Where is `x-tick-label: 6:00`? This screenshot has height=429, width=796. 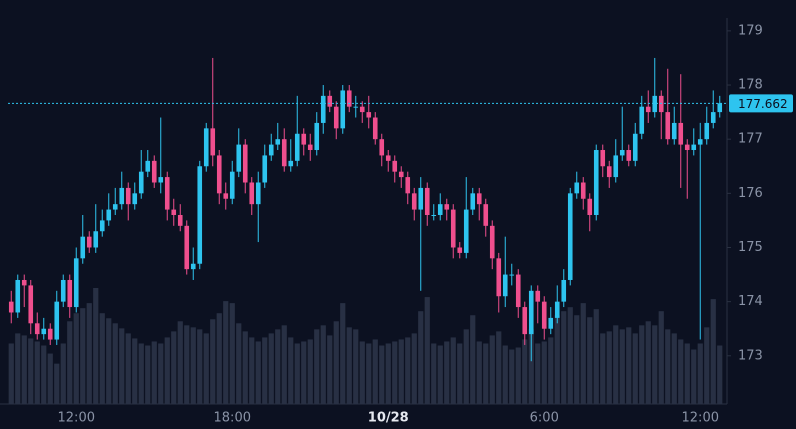 x-tick-label: 6:00 is located at coordinates (544, 418).